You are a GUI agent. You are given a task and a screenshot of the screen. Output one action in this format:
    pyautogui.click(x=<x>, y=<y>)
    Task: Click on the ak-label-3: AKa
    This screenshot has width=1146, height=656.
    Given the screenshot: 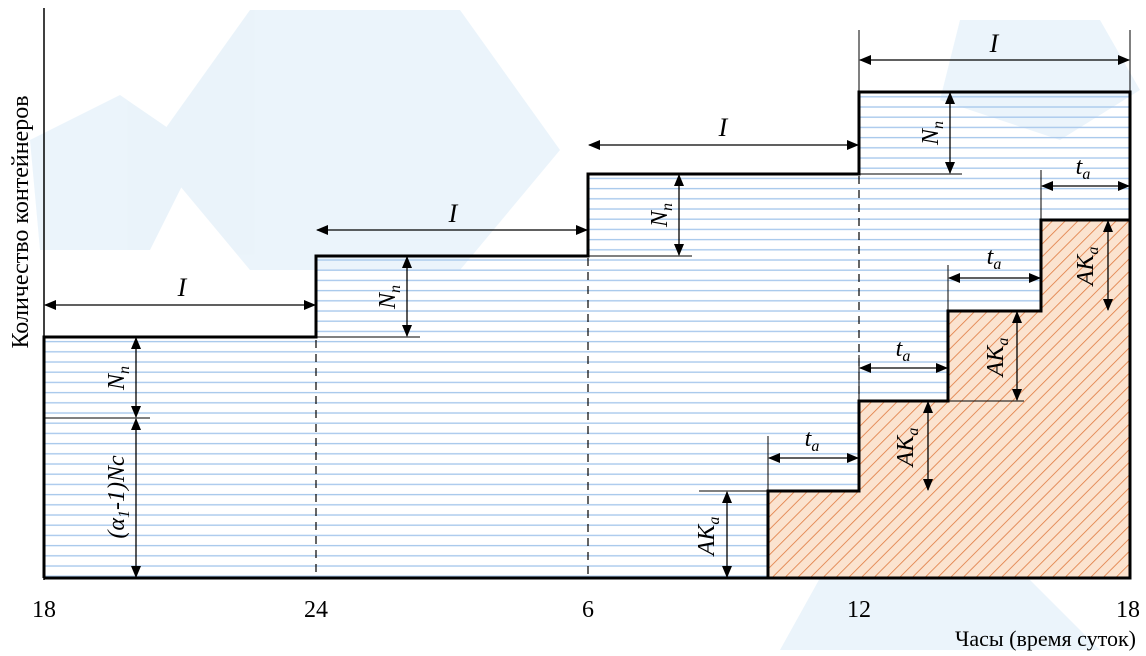 What is the action you would take?
    pyautogui.click(x=997, y=358)
    